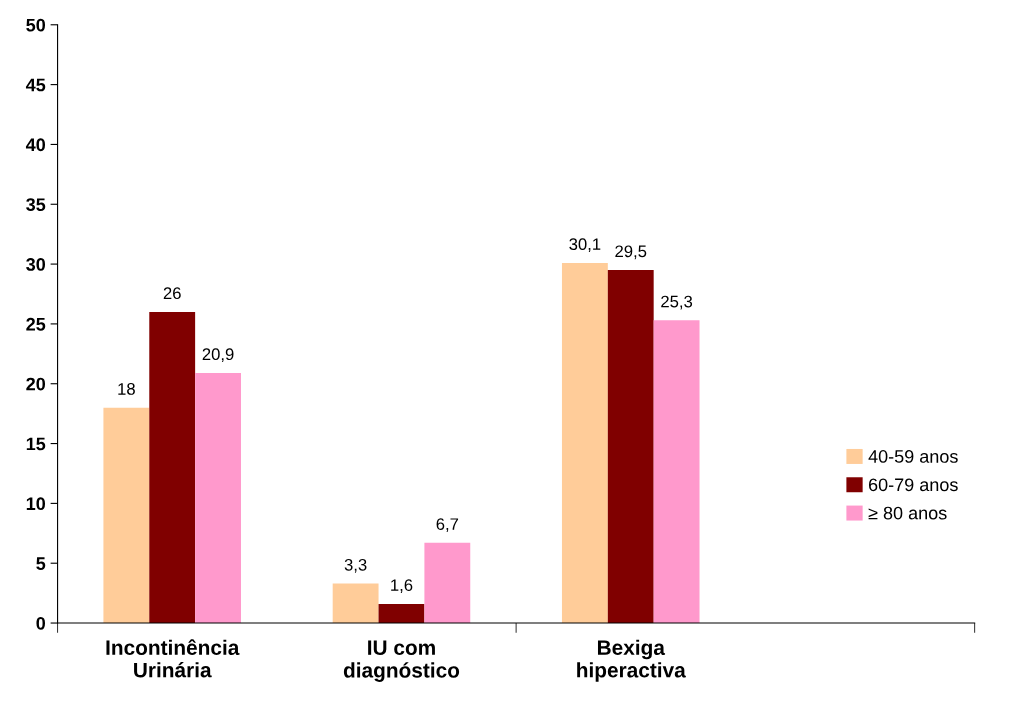 This screenshot has width=1010, height=708. Describe the element at coordinates (913, 456) in the screenshot. I see `legend-label: 40-59 anos` at that location.